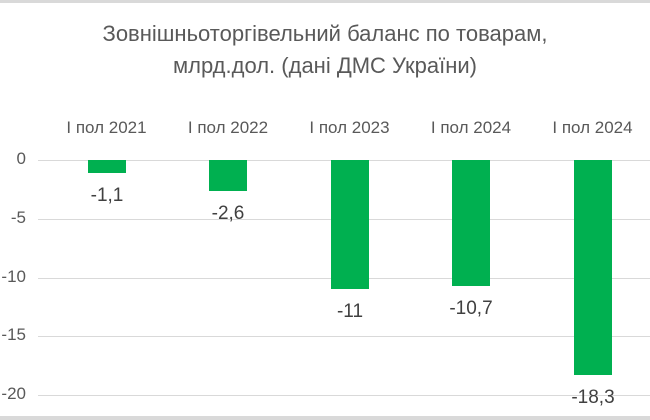  Describe the element at coordinates (350, 311) in the screenshot. I see `data-label: -11` at that location.